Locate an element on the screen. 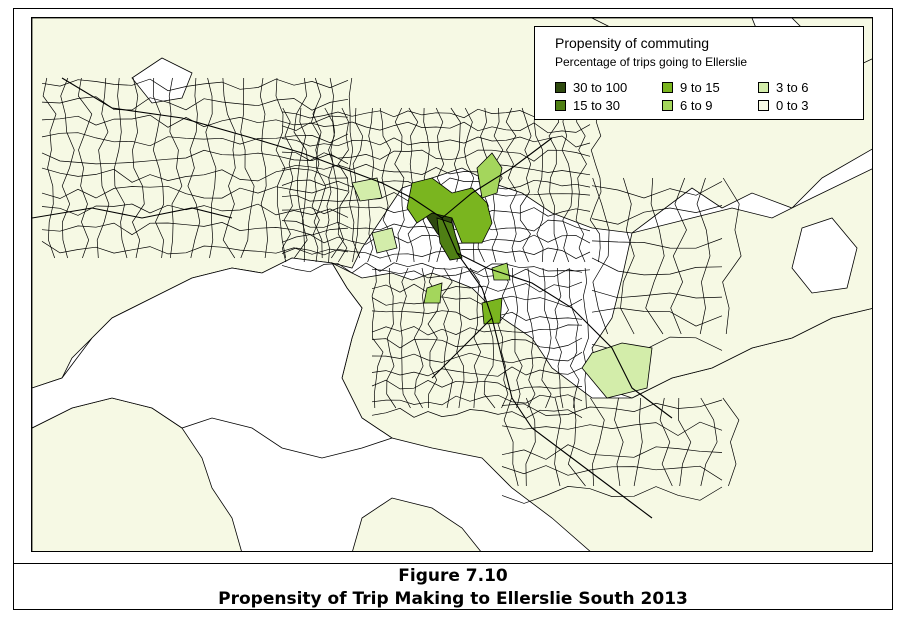  legend-item-6-to-9: 6 to 9 is located at coordinates (687, 105).